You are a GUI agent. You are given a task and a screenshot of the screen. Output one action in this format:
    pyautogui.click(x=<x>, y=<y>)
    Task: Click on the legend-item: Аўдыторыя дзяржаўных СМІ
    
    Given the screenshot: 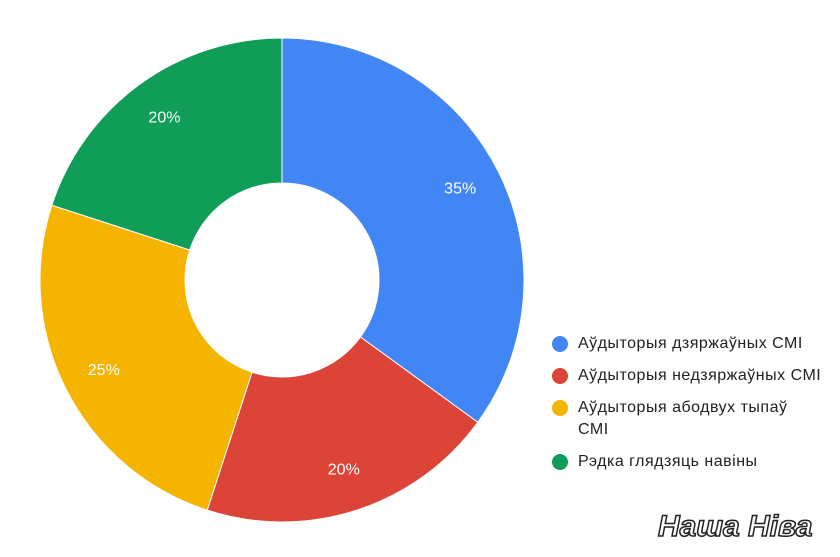 What is the action you would take?
    pyautogui.click(x=687, y=344)
    